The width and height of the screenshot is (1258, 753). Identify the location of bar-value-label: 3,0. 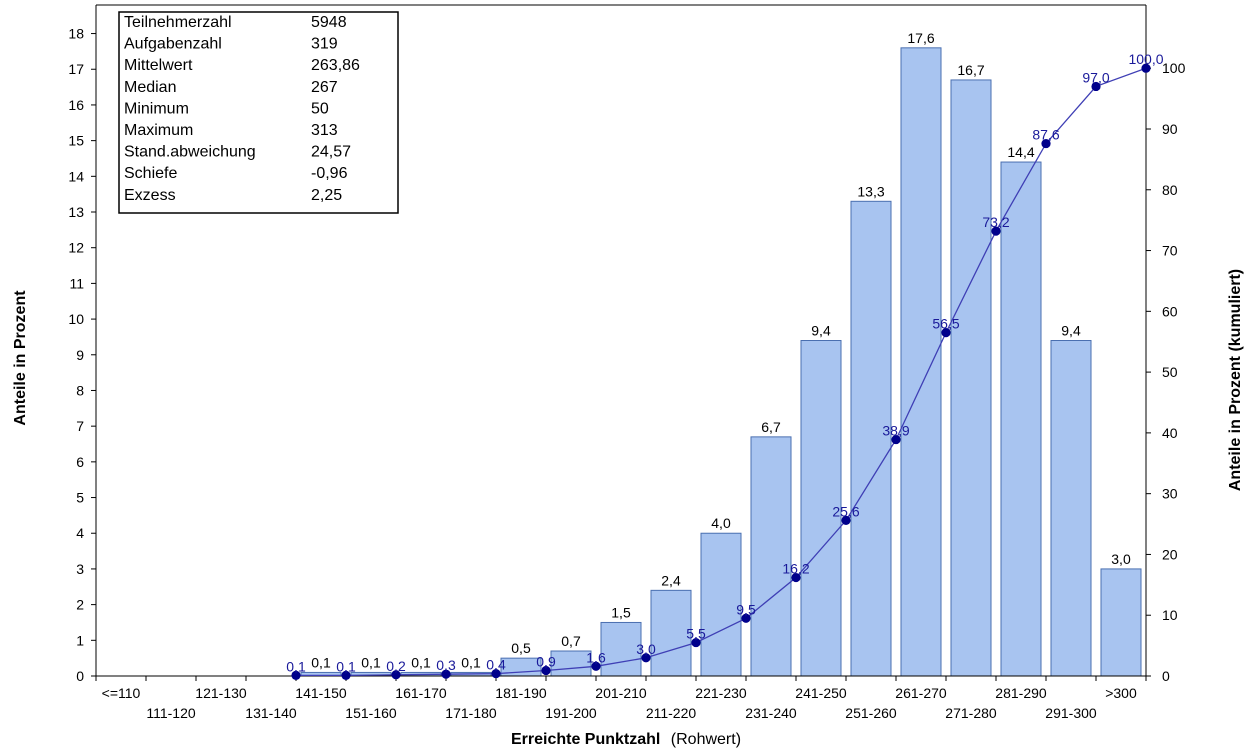
(1121, 559).